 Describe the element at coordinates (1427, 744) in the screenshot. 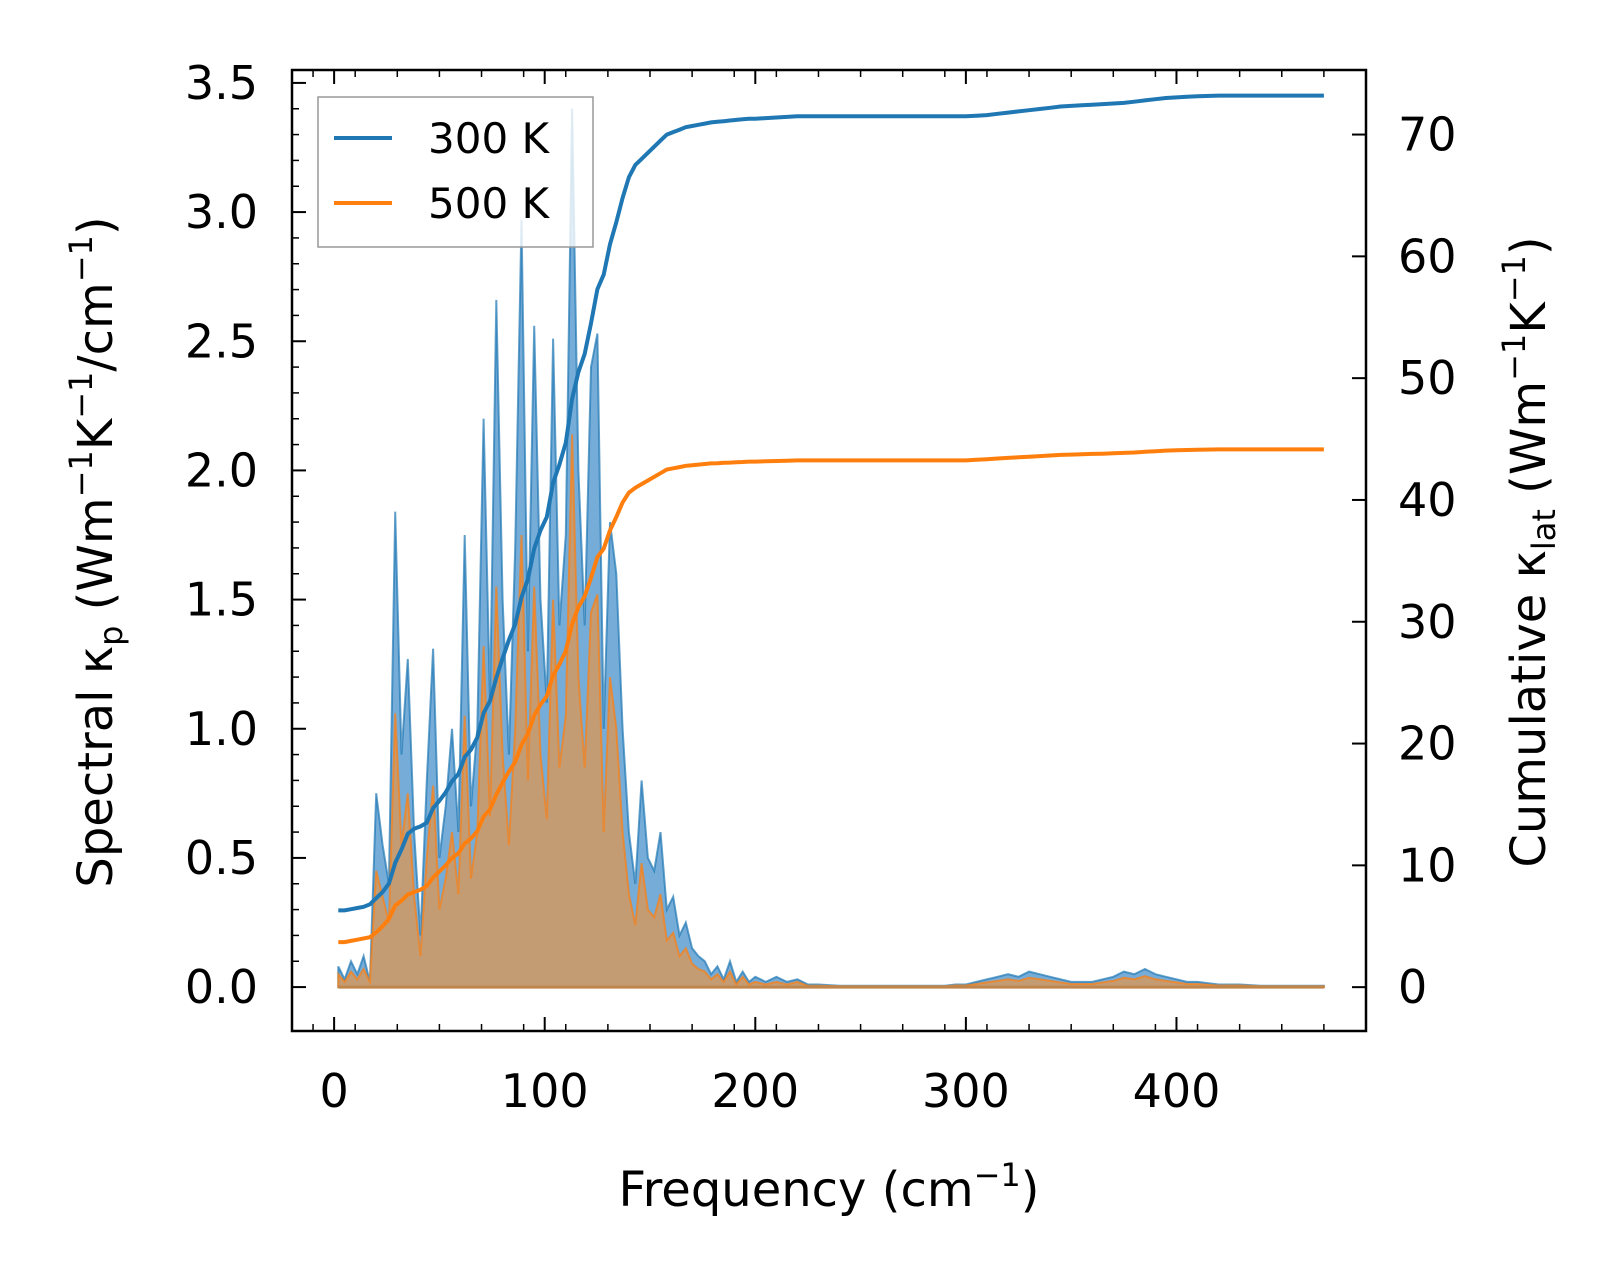

I see `y-right-tick-label: 20` at that location.